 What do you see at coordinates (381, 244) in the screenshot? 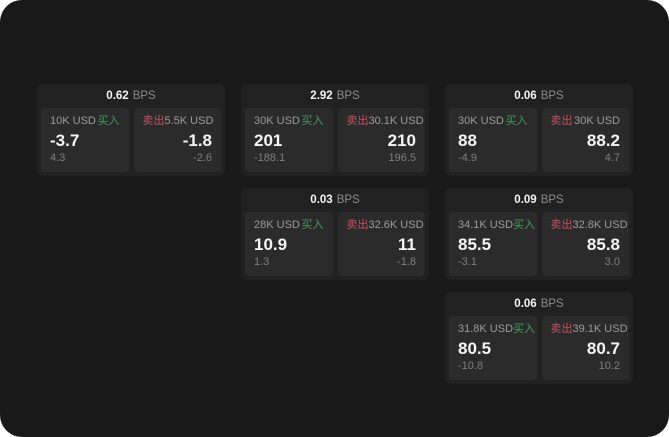
I see `sell-quote-panel: 卖出 32.6K USD 11 -1.8` at bounding box center [381, 244].